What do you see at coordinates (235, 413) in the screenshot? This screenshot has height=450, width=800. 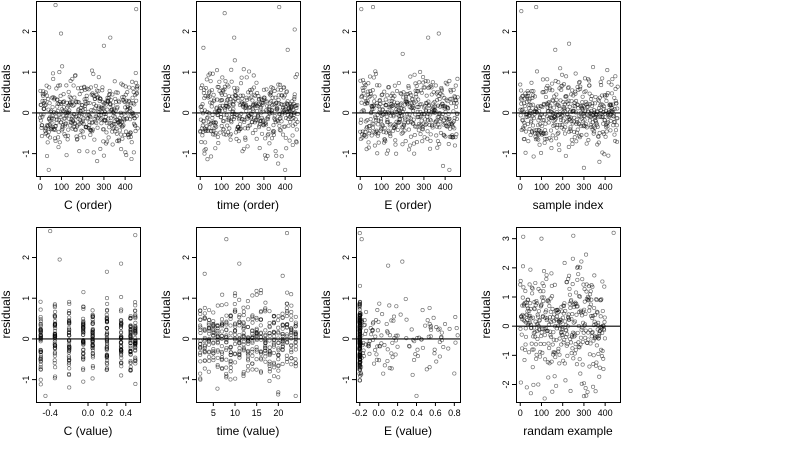 I see `x-tick-label: 10` at bounding box center [235, 413].